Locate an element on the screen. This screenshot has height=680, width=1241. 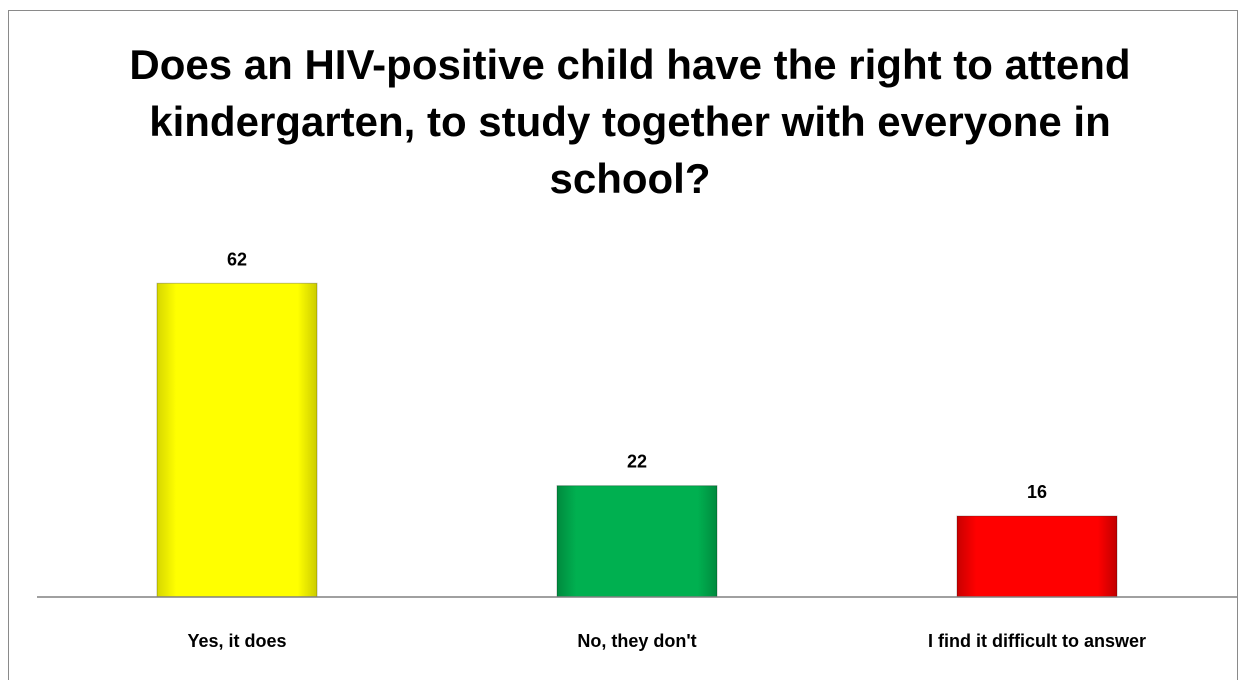
category-label-0: Yes, it does is located at coordinates (236, 641).